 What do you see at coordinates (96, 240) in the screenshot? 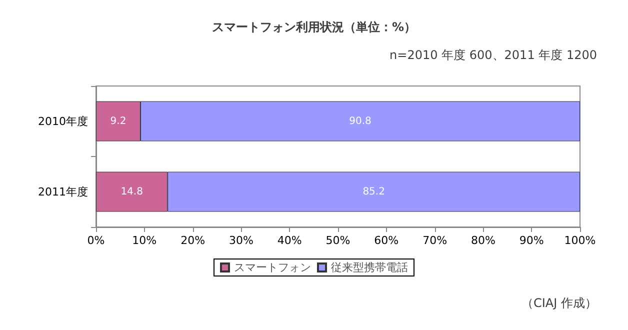
I see `x-tick-label: 0%` at bounding box center [96, 240].